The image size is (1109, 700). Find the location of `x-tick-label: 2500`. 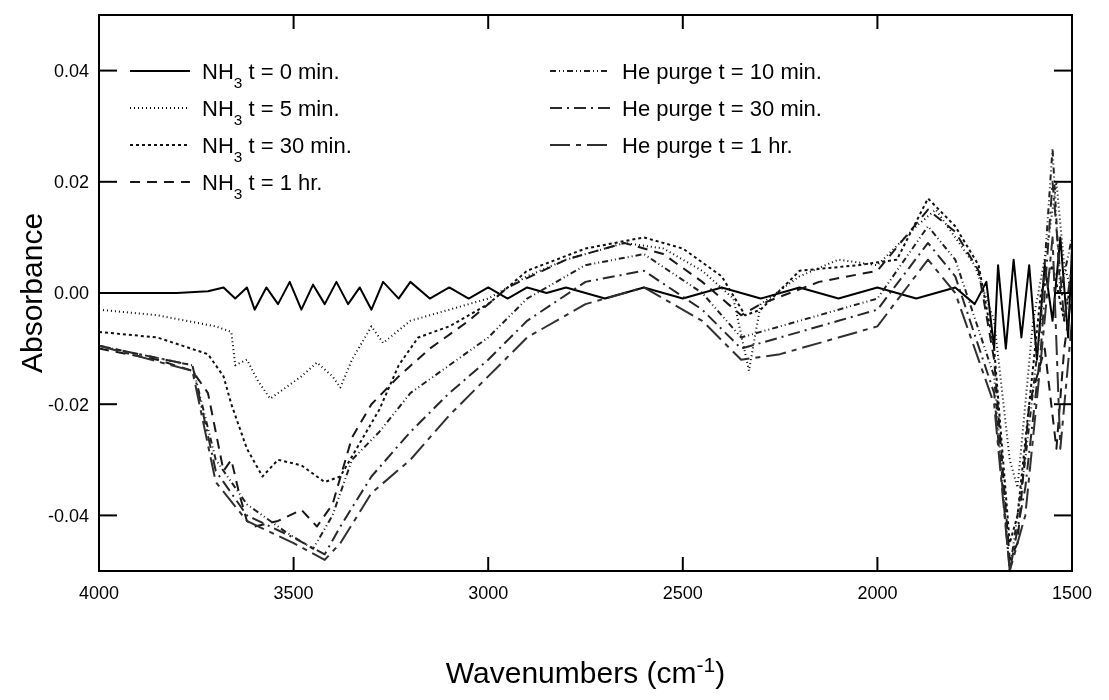

x-tick-label: 2500 is located at coordinates (682, 593).